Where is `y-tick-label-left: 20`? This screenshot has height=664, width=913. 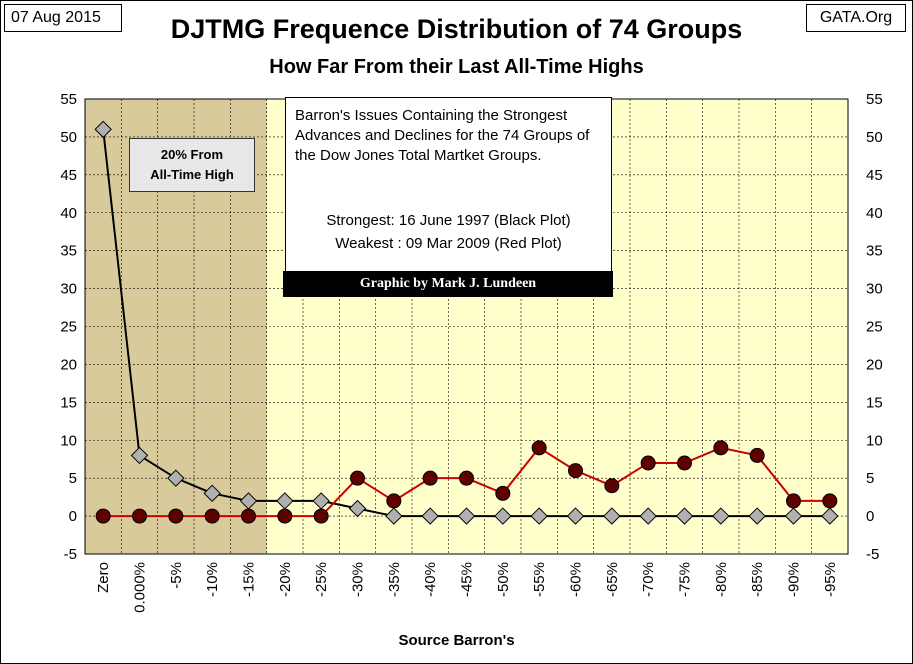 y-tick-label-left: 20 is located at coordinates (68, 364).